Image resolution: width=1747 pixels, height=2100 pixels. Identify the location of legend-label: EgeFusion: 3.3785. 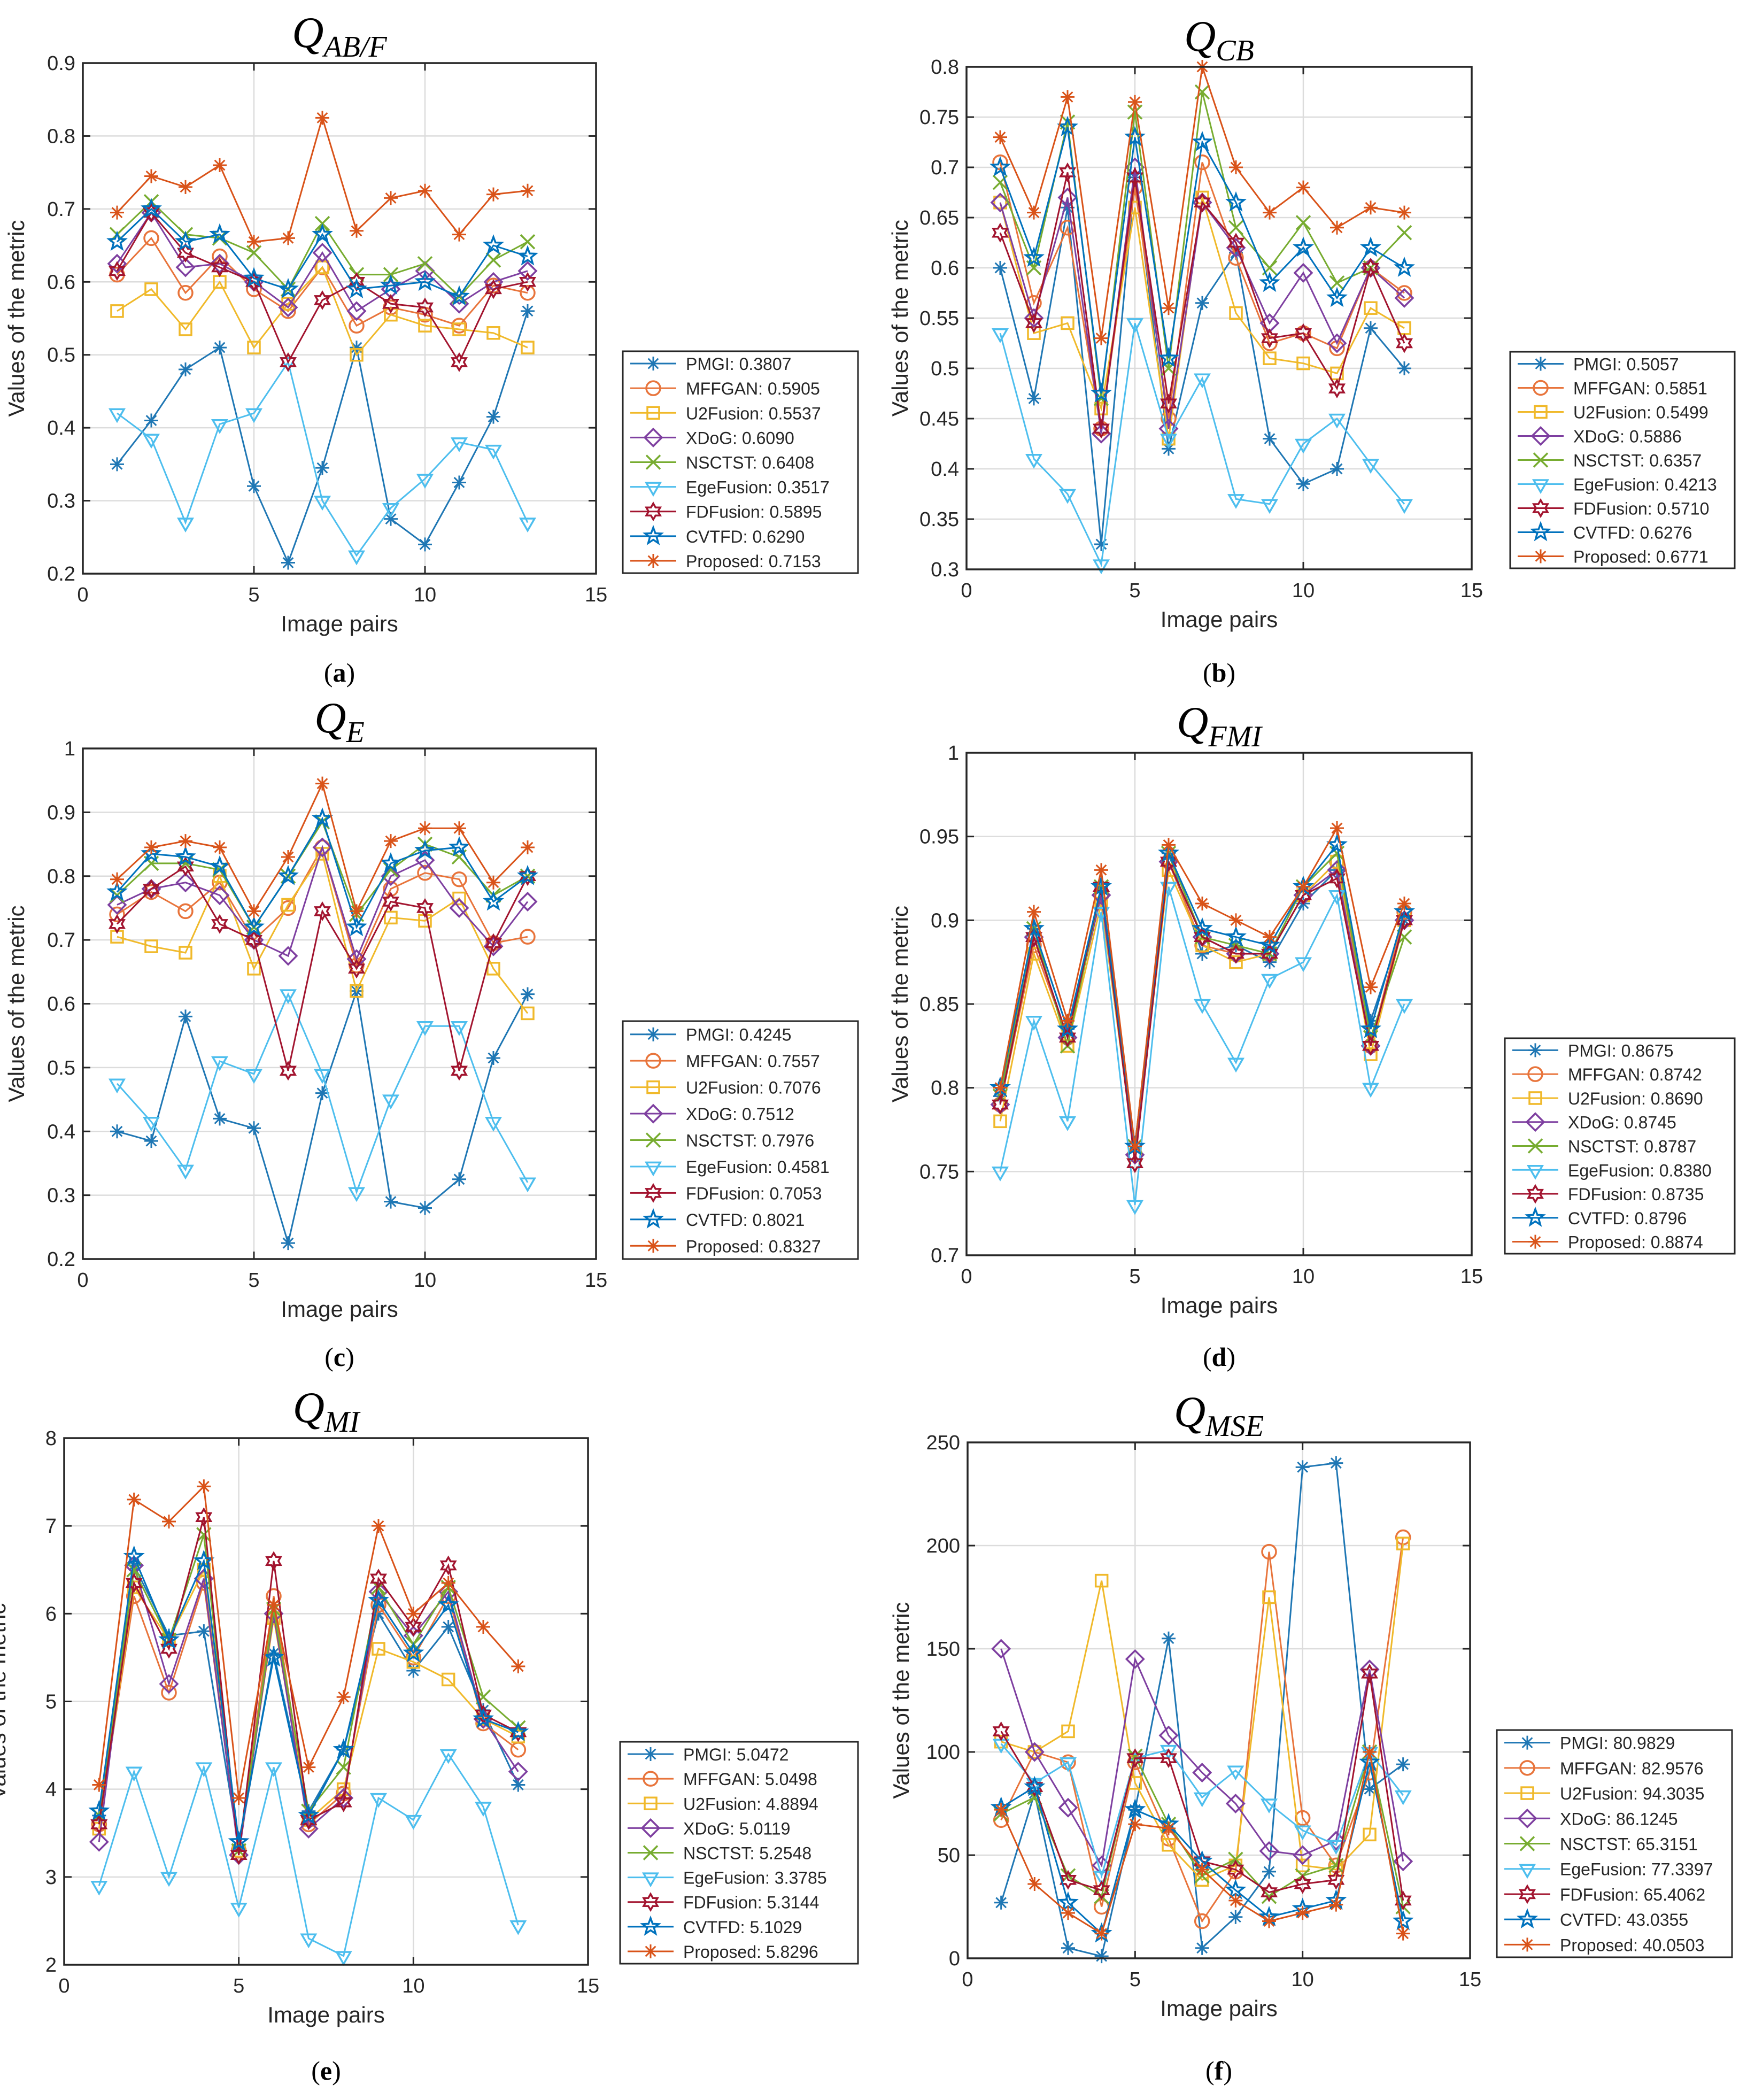
(755, 1878).